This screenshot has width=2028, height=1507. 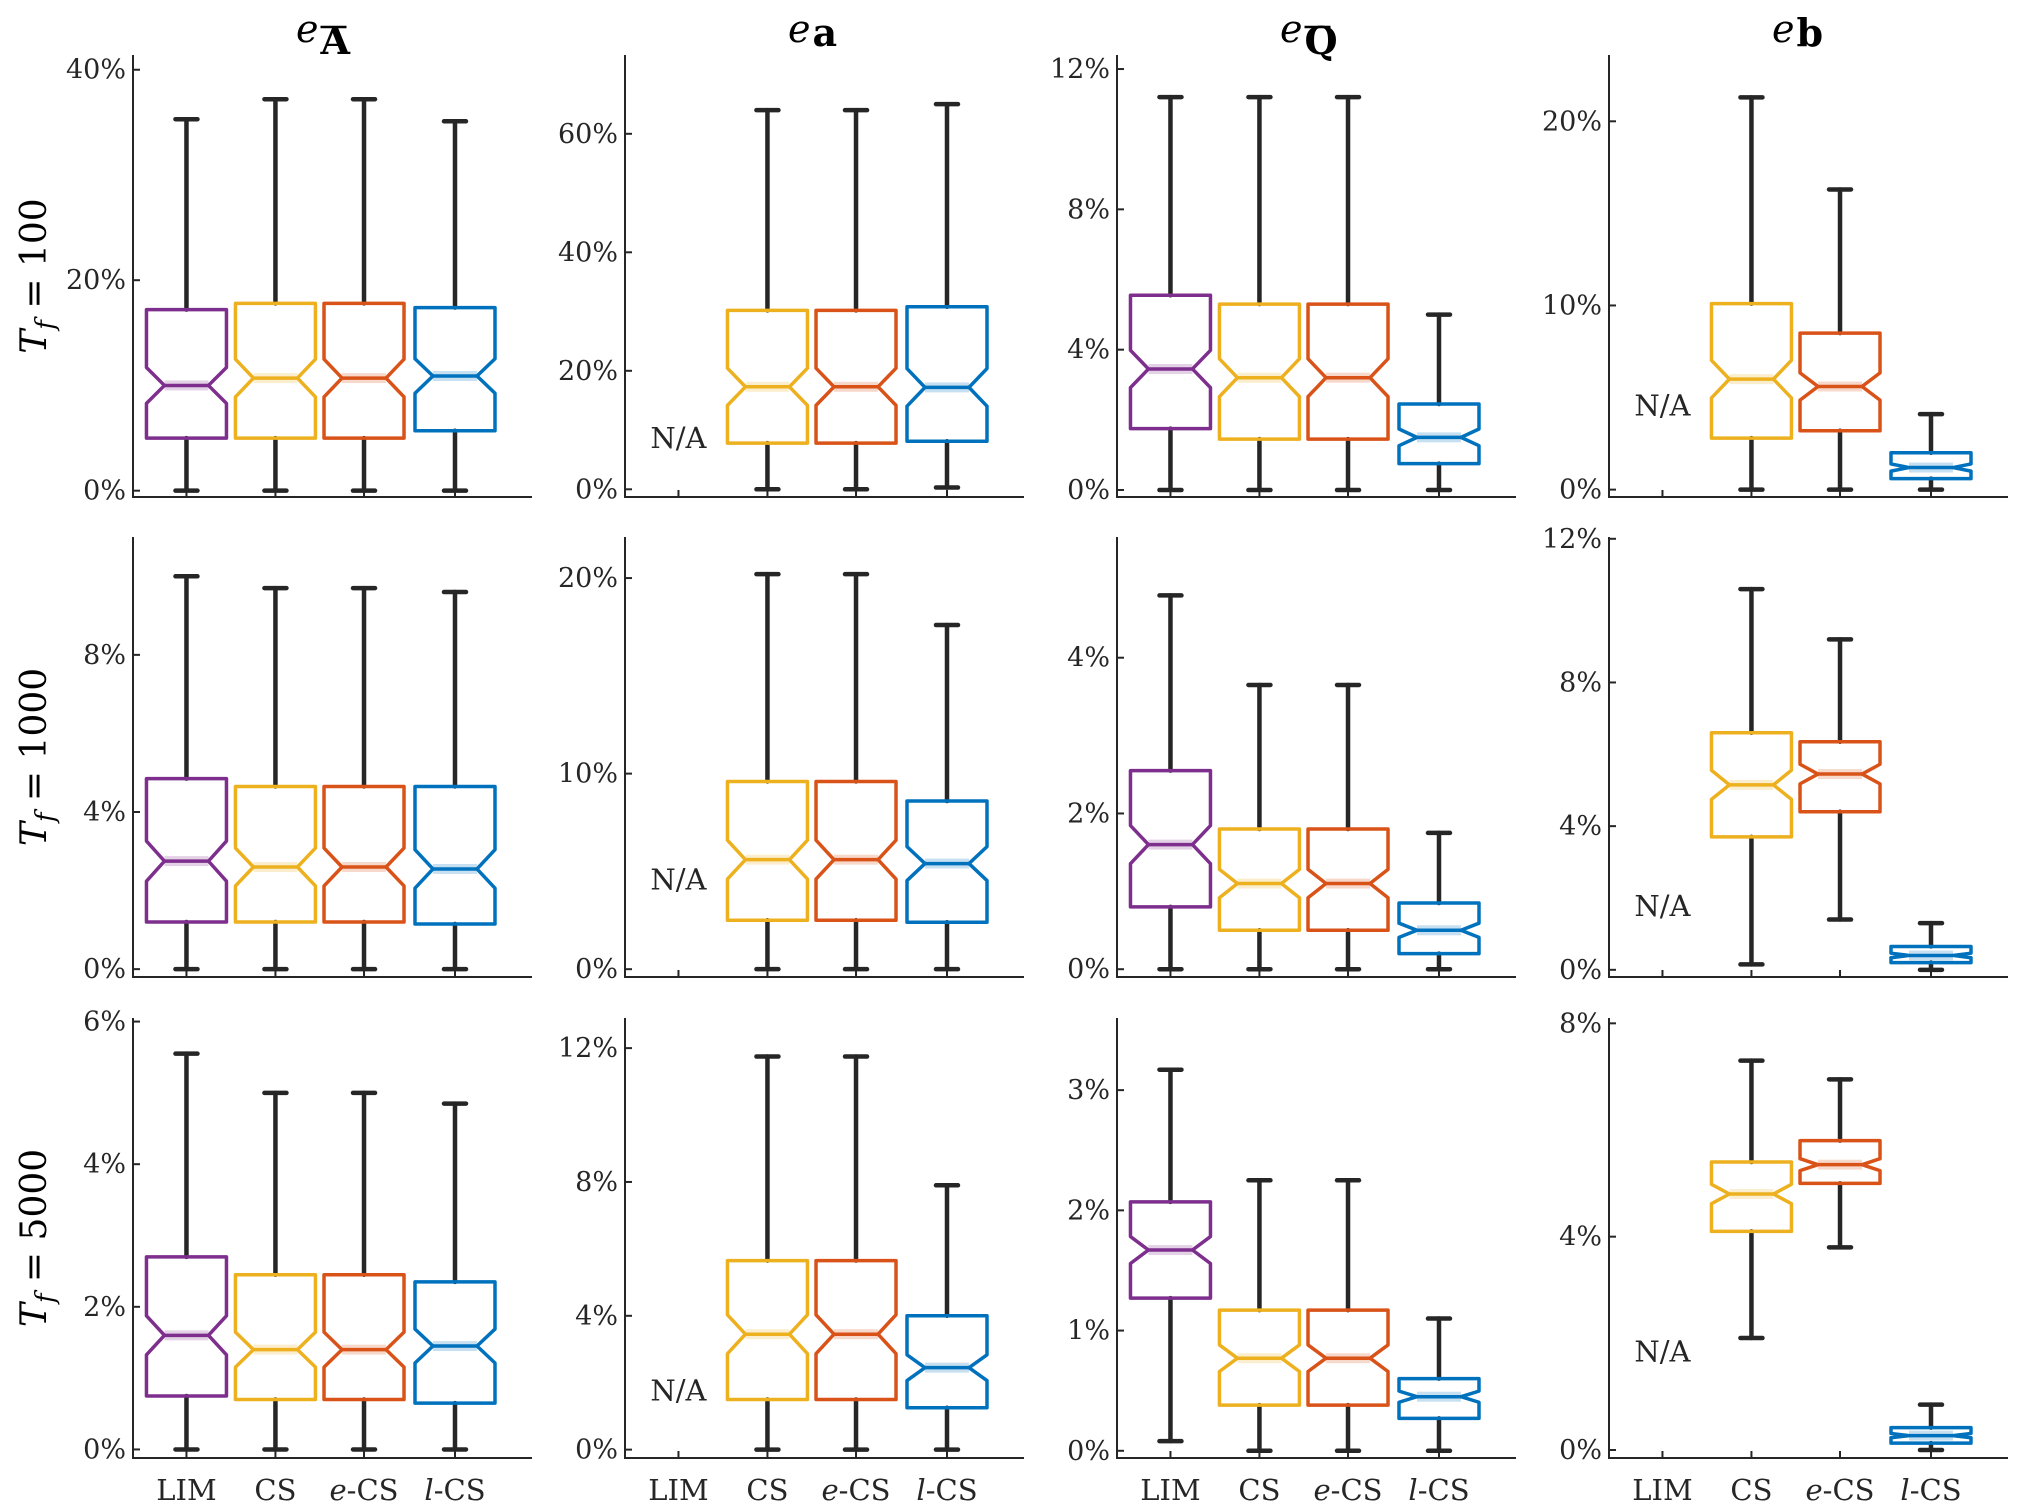 I want to click on panel-r1-c0: 0% 4% 8%, so click(x=307, y=761).